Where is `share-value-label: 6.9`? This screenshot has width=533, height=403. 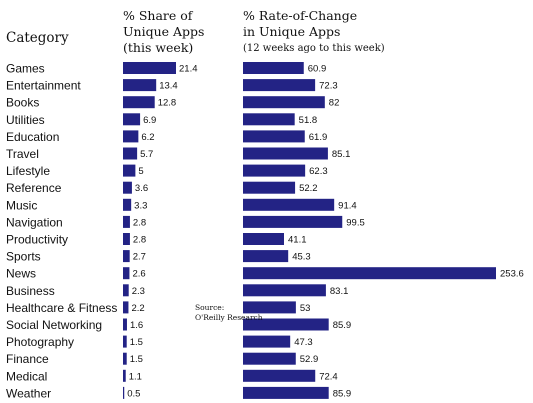
share-value-label: 6.9 is located at coordinates (149, 120).